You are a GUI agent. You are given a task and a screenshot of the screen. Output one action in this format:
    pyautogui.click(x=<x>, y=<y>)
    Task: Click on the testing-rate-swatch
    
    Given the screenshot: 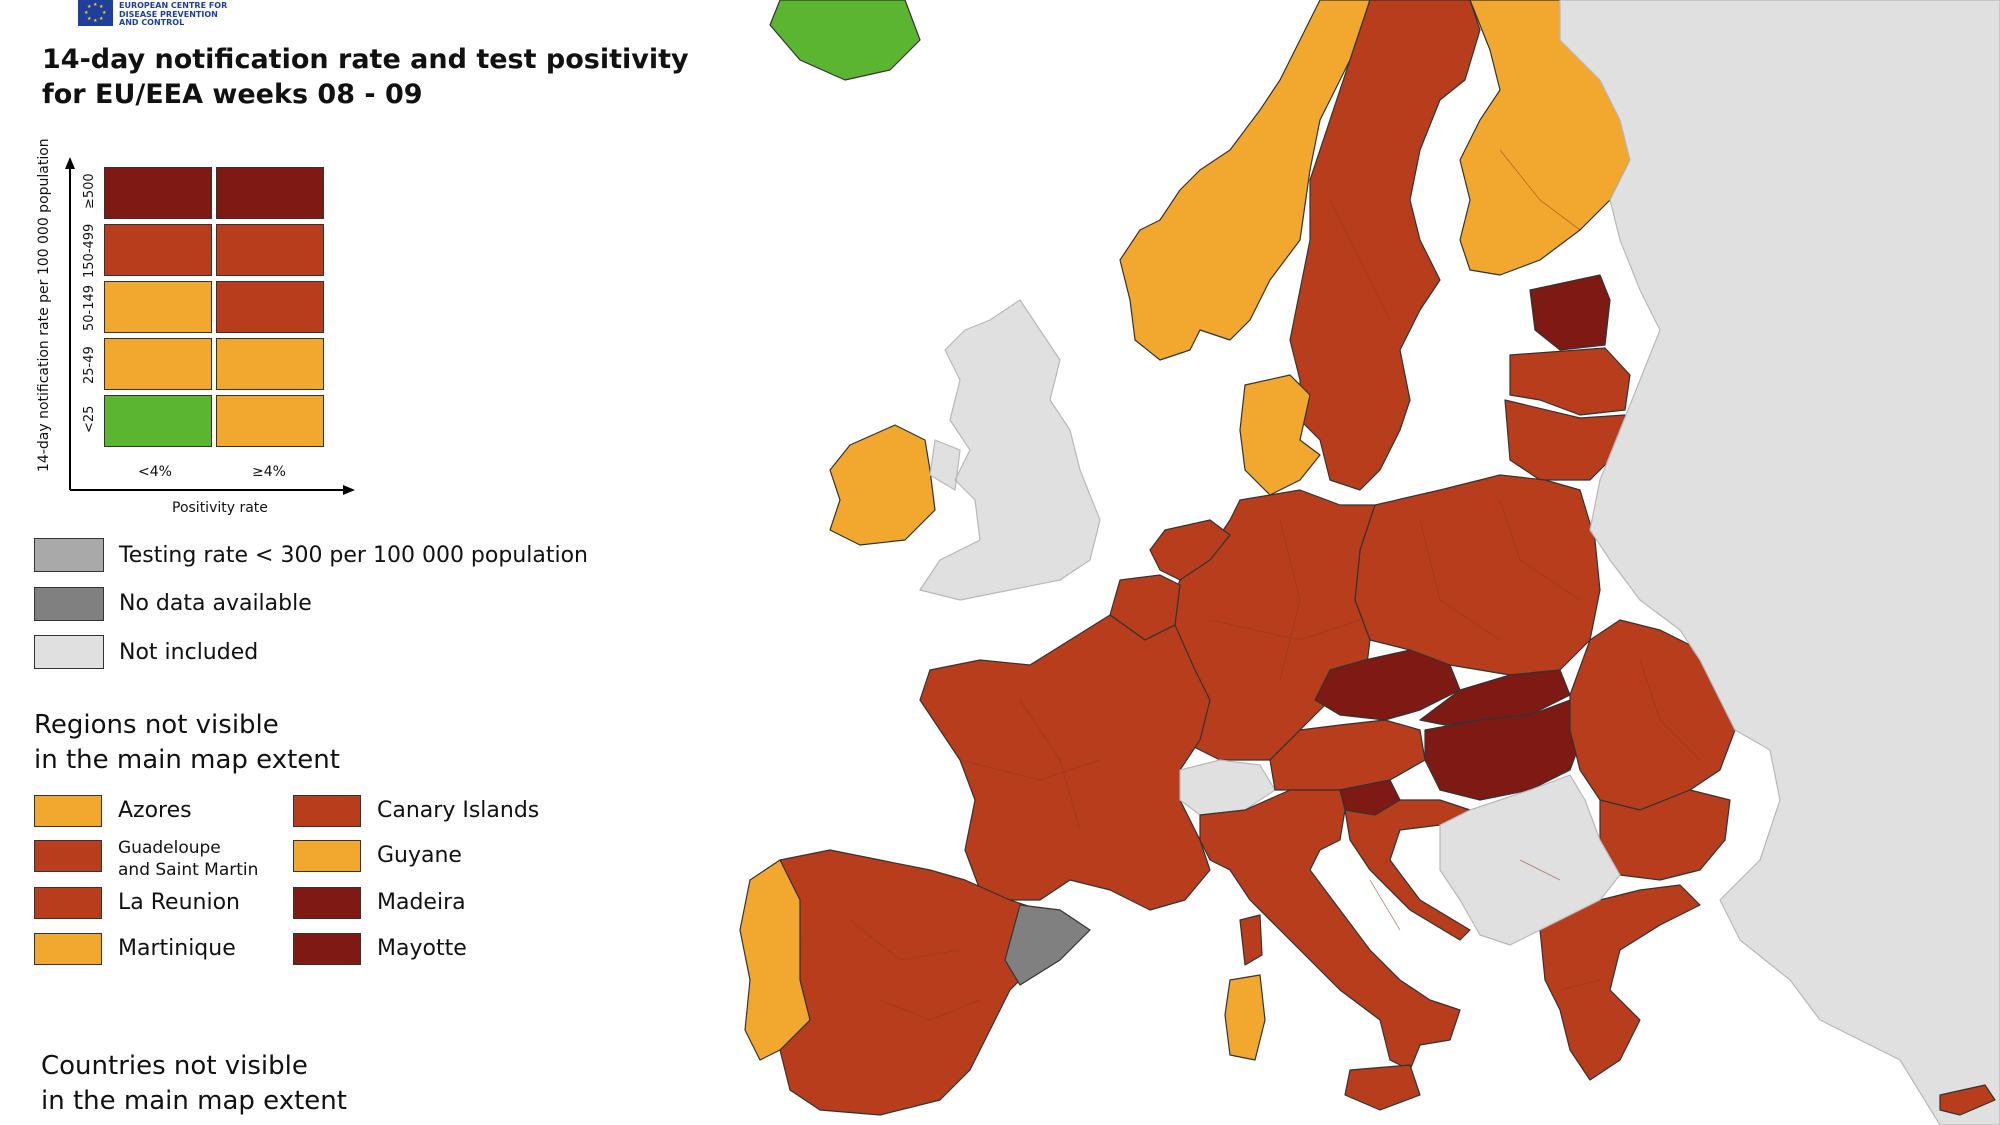 What is the action you would take?
    pyautogui.click(x=69, y=555)
    